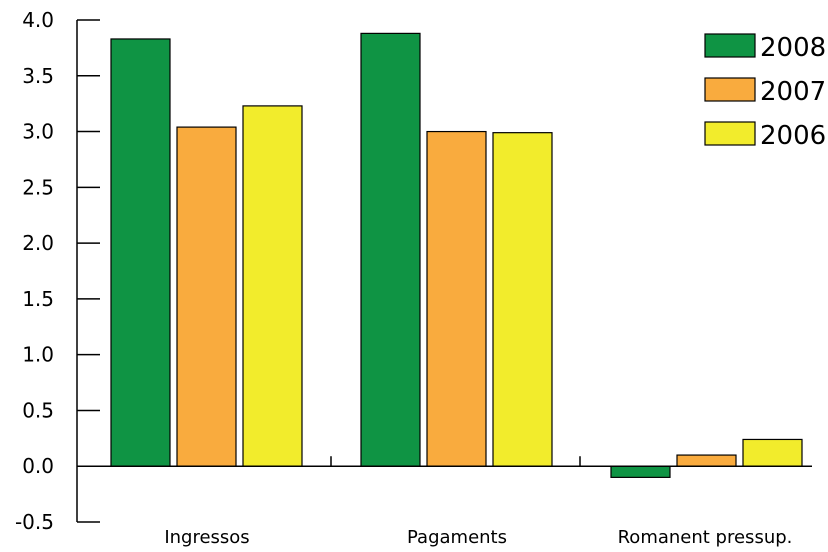  I want to click on y-tick-label: 2.0, so click(38, 243).